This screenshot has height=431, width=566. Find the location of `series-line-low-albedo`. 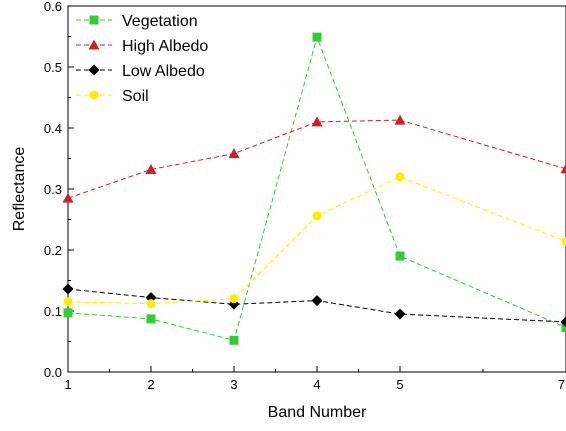

series-line-low-albedo is located at coordinates (316, 305).